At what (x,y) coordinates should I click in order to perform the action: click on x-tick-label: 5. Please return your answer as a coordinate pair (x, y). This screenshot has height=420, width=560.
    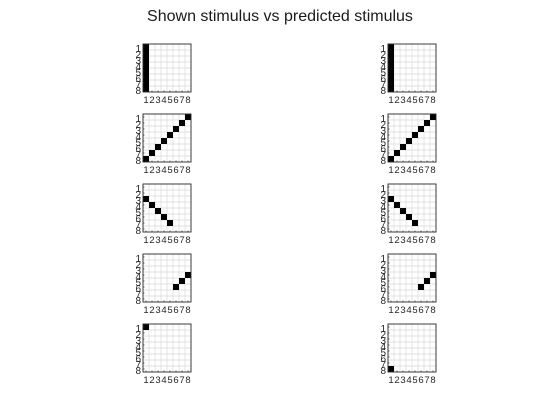
    Looking at the image, I should click on (414, 240).